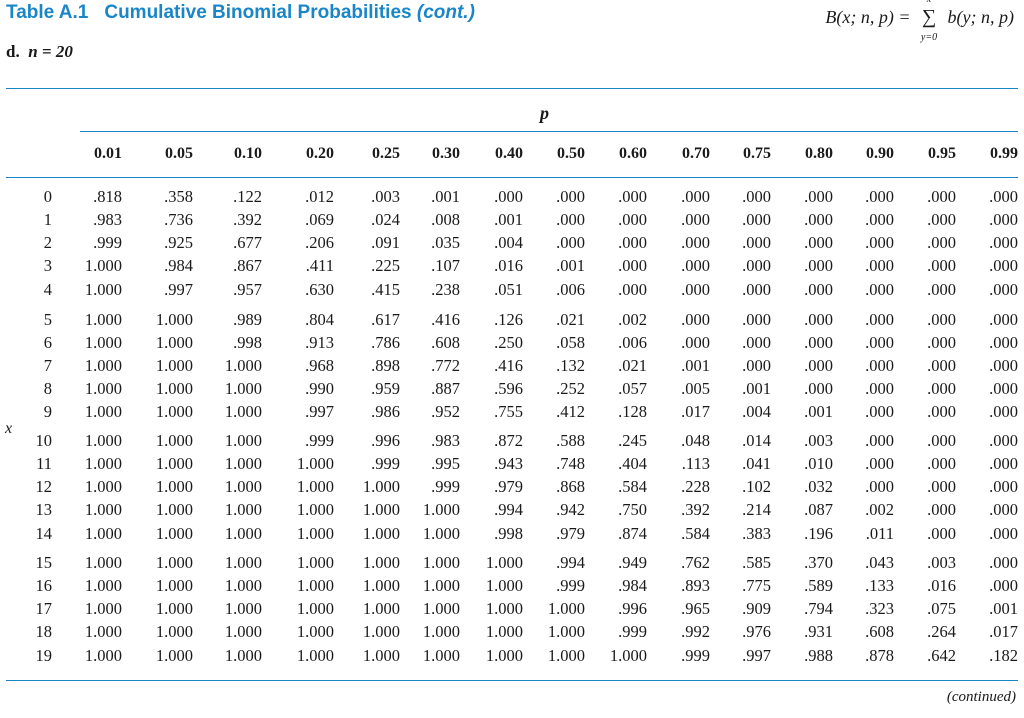 The height and width of the screenshot is (718, 1024). Describe the element at coordinates (756, 562) in the screenshot. I see `table-cell: .585` at that location.